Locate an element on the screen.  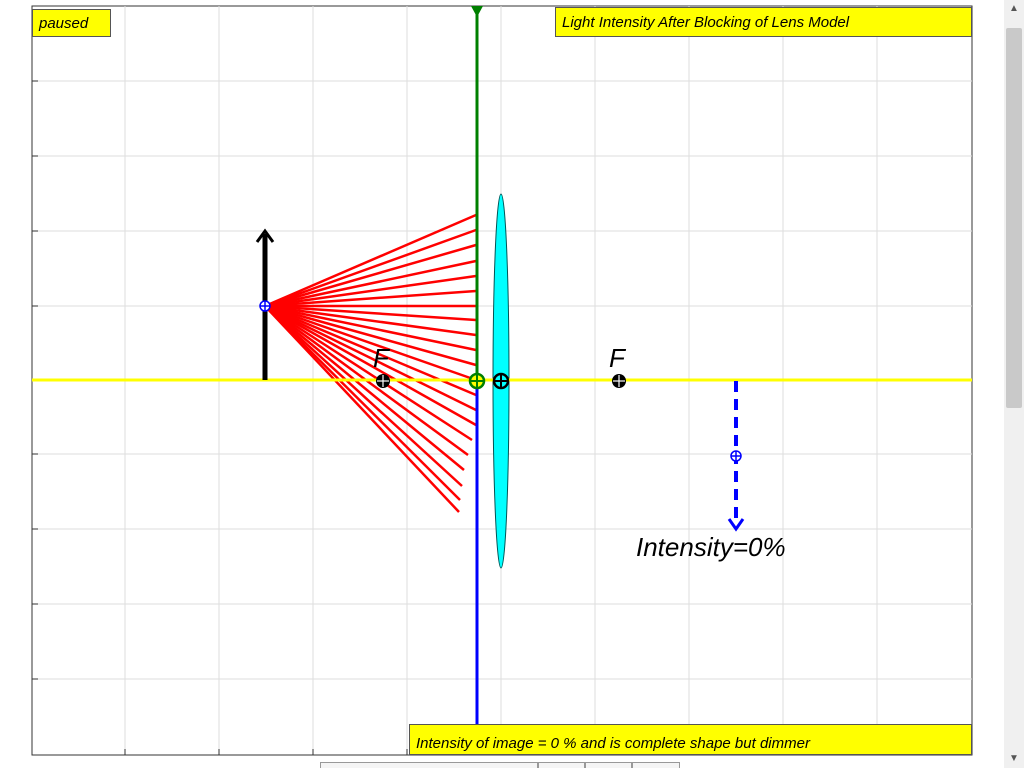
scroll-down-arrow-icon: ▼ is located at coordinates (1014, 758).